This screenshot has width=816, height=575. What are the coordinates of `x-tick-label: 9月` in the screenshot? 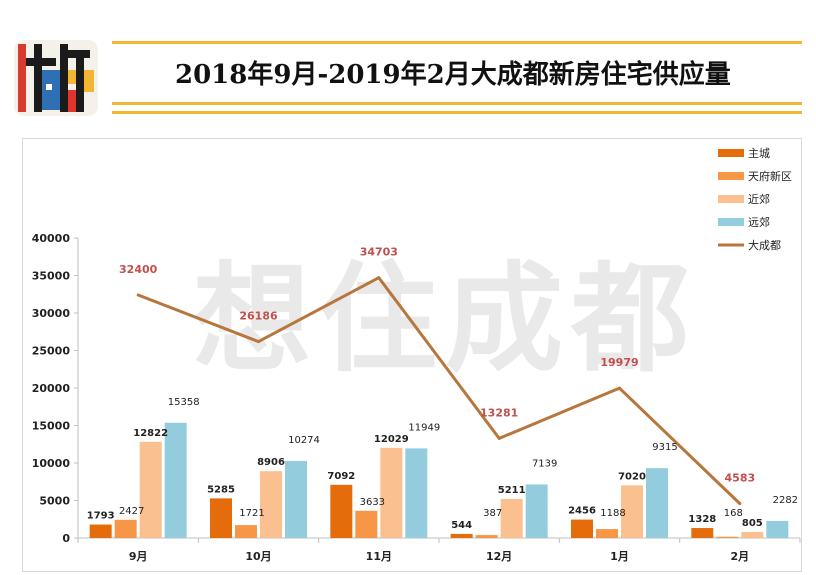 It's located at (138, 556).